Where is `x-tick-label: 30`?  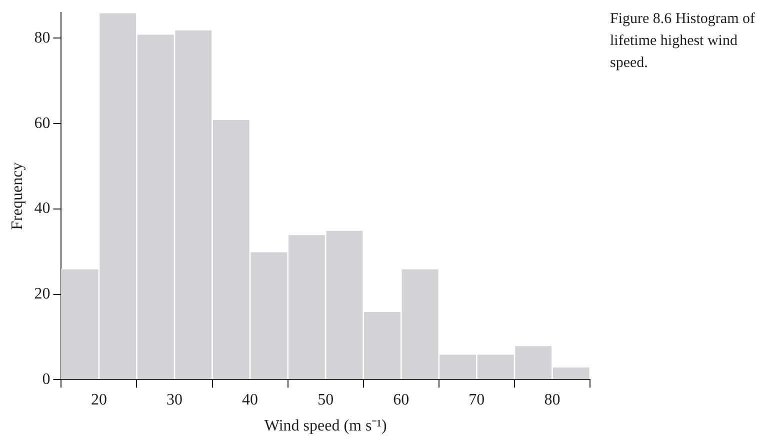
x-tick-label: 30 is located at coordinates (174, 399).